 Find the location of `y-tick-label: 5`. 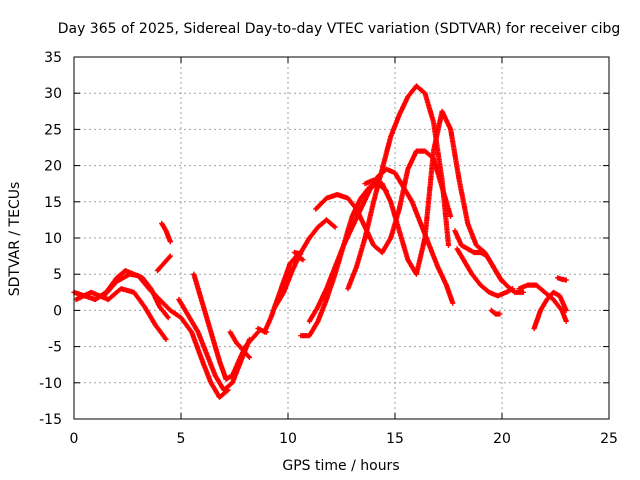

y-tick-label: 5 is located at coordinates (57, 275).